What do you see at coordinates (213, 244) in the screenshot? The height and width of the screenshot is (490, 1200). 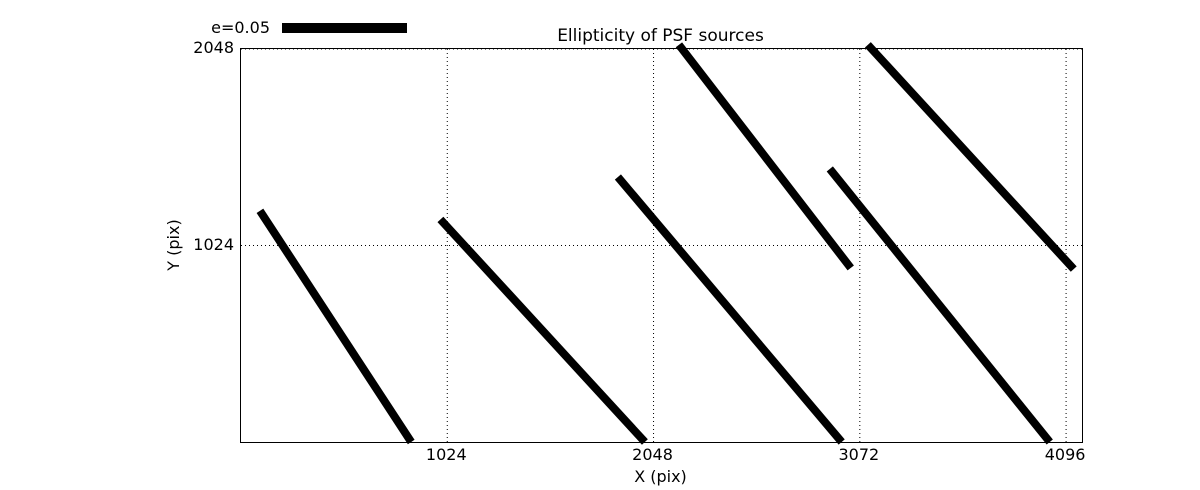 I see `y-tick-label: 1024` at bounding box center [213, 244].